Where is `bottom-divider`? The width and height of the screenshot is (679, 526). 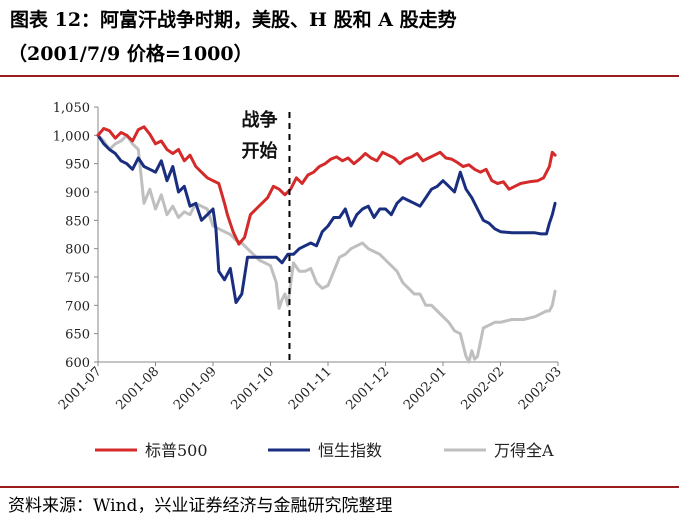
bottom-divider is located at coordinates (339, 487).